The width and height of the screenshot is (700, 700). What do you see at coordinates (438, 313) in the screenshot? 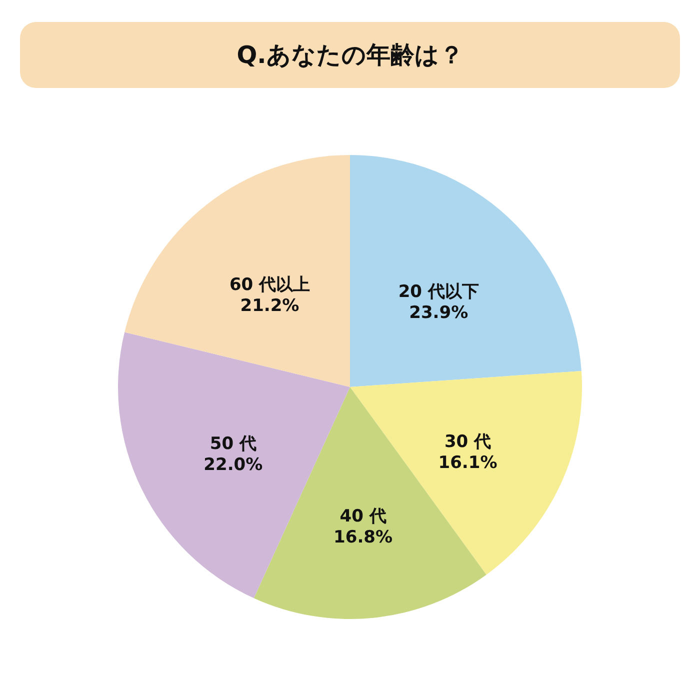
I see `data-label: 23.9%` at bounding box center [438, 313].